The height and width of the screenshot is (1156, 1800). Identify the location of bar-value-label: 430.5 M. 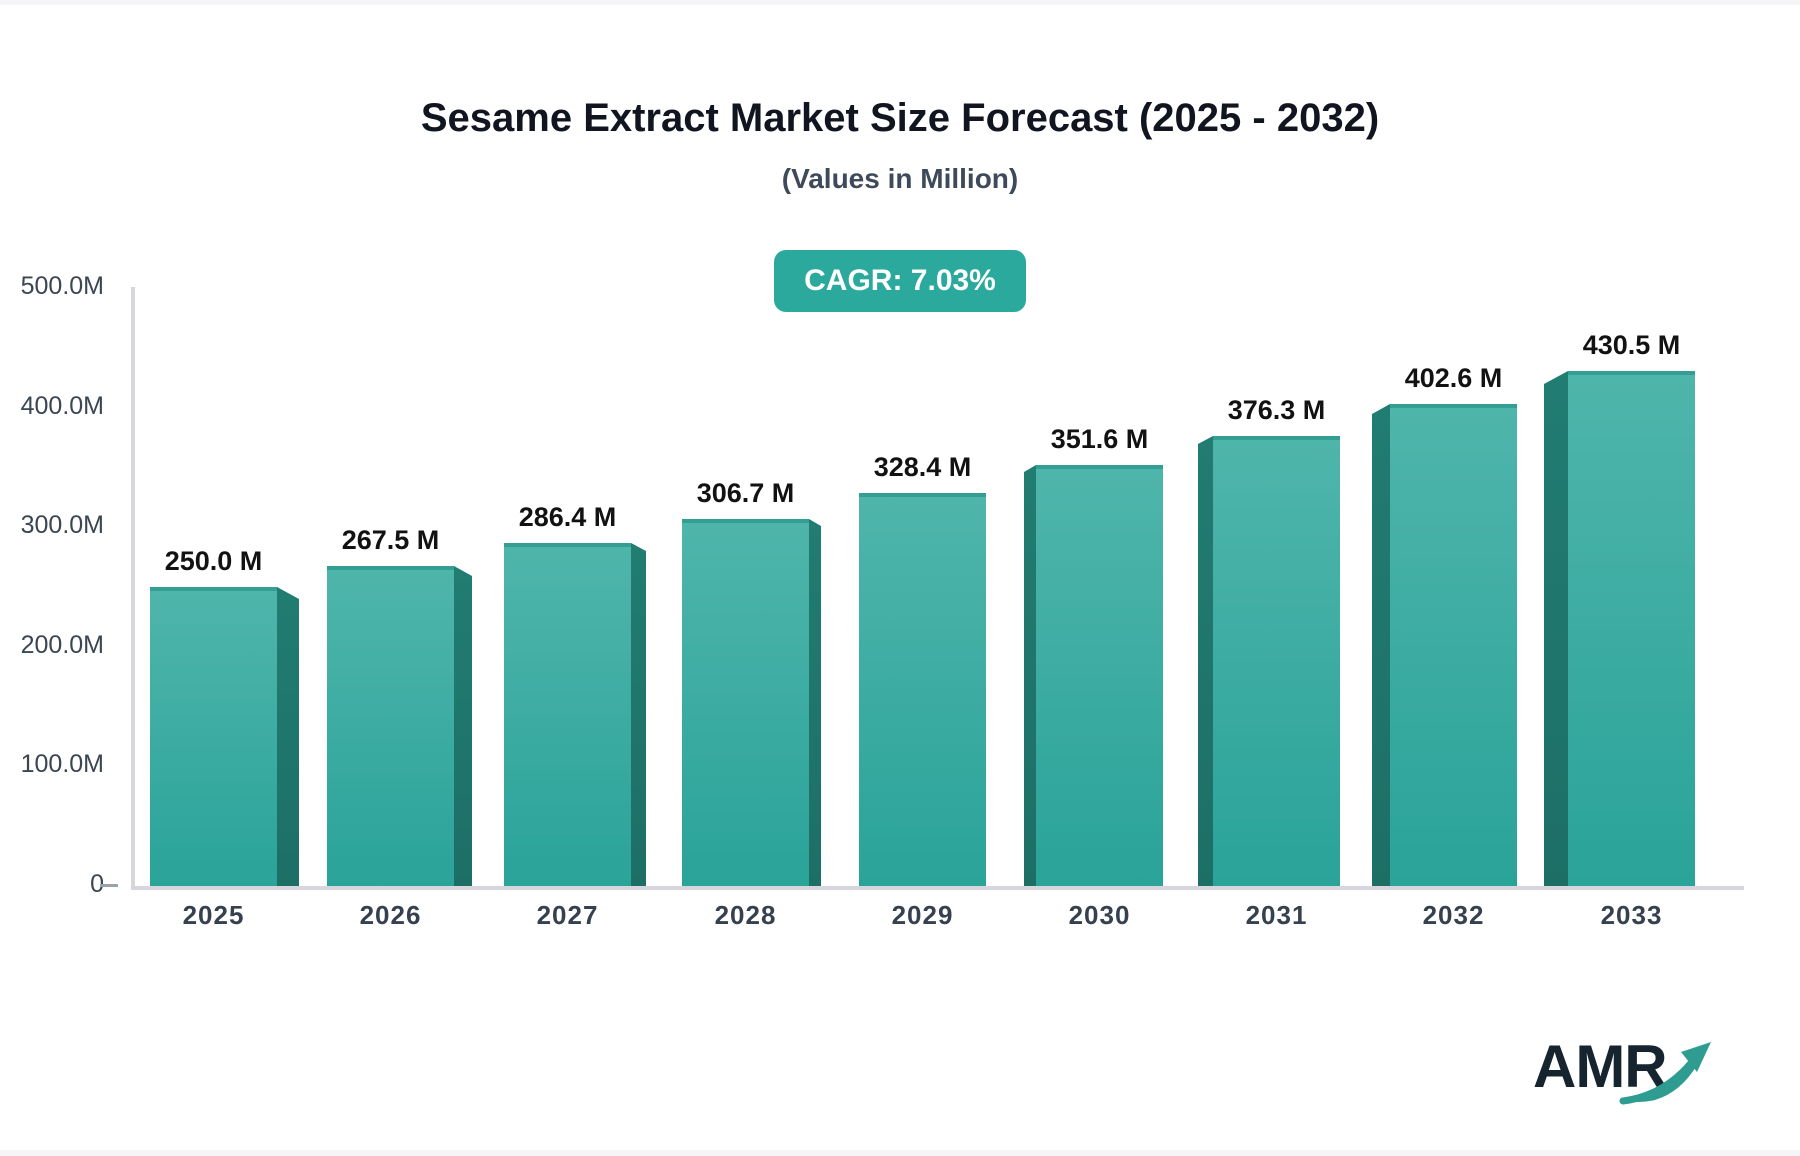
(1631, 345).